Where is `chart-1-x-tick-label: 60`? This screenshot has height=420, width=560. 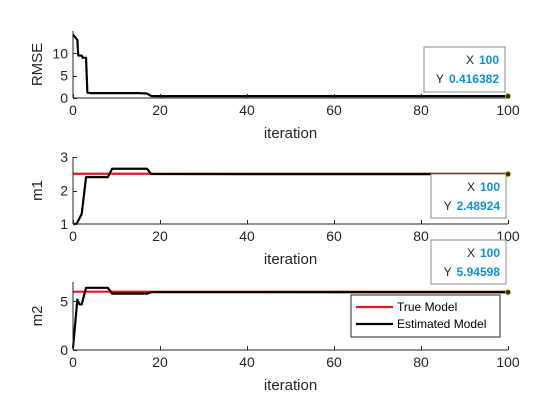 chart-1-x-tick-label: 60 is located at coordinates (334, 110).